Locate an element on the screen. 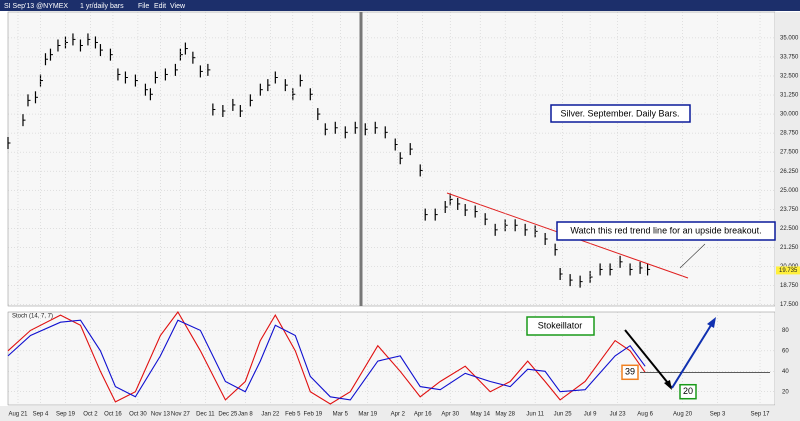  chart-title: Silver. September. Daily Bars. is located at coordinates (619, 113).